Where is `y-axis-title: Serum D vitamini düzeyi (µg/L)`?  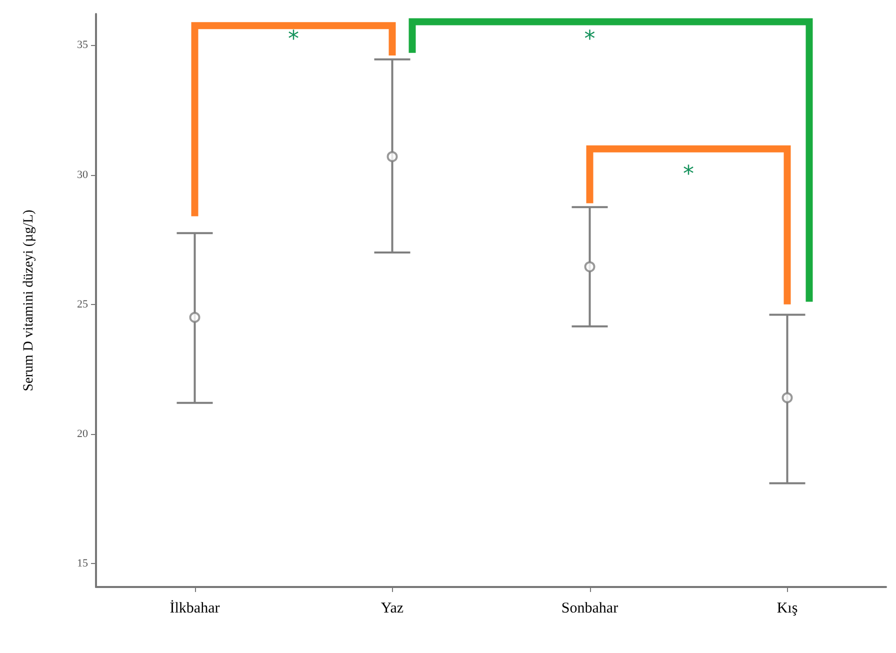
y-axis-title: Serum D vitamini düzeyi (µg/L) is located at coordinates (29, 300).